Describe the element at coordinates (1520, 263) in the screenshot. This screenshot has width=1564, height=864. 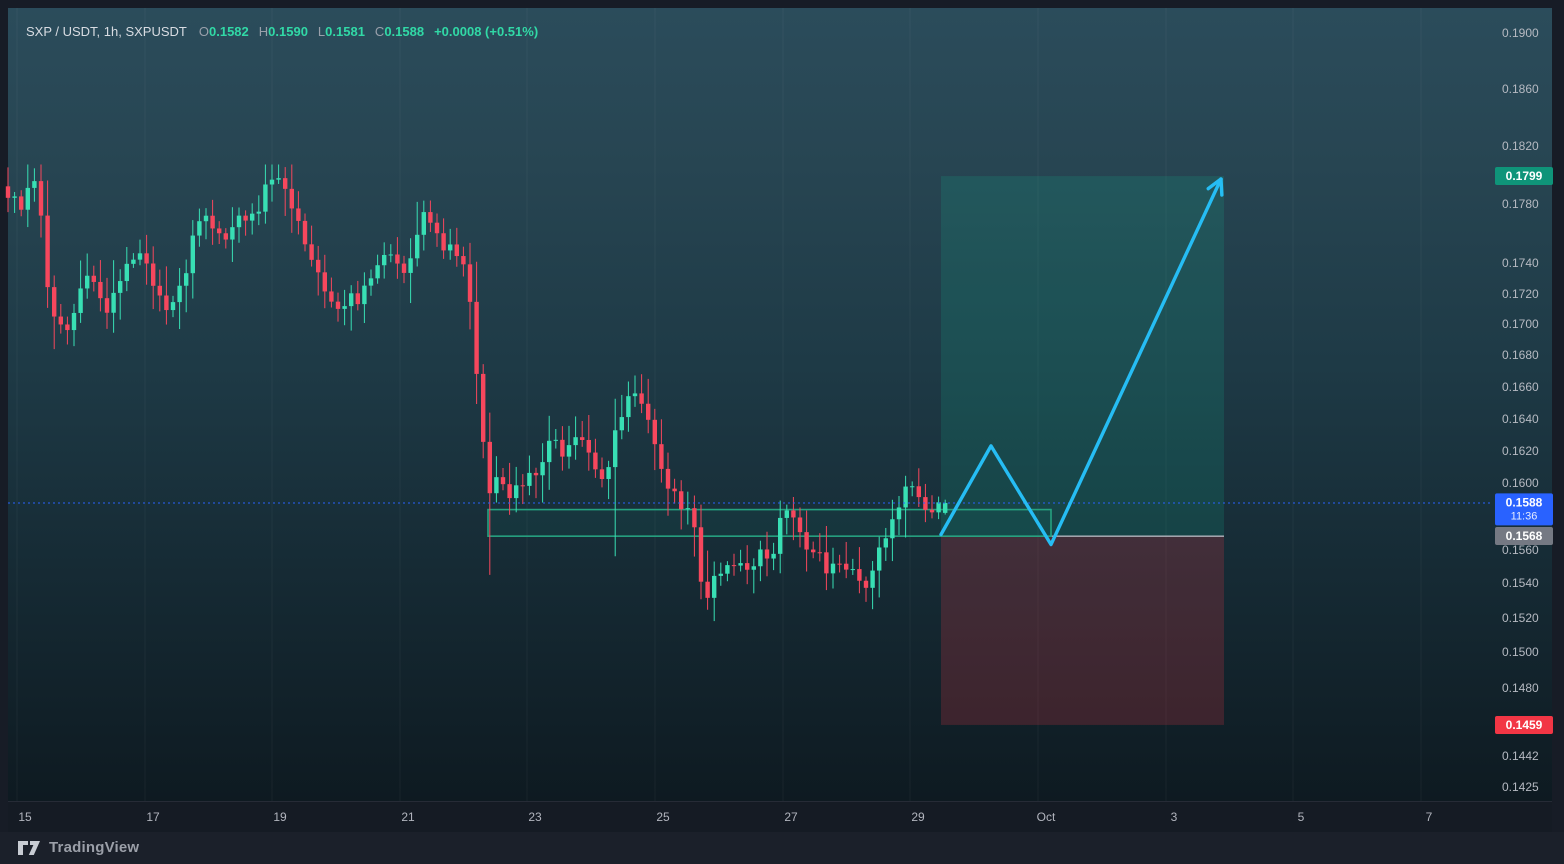
I see `price-axis-label: 0.1740` at that location.